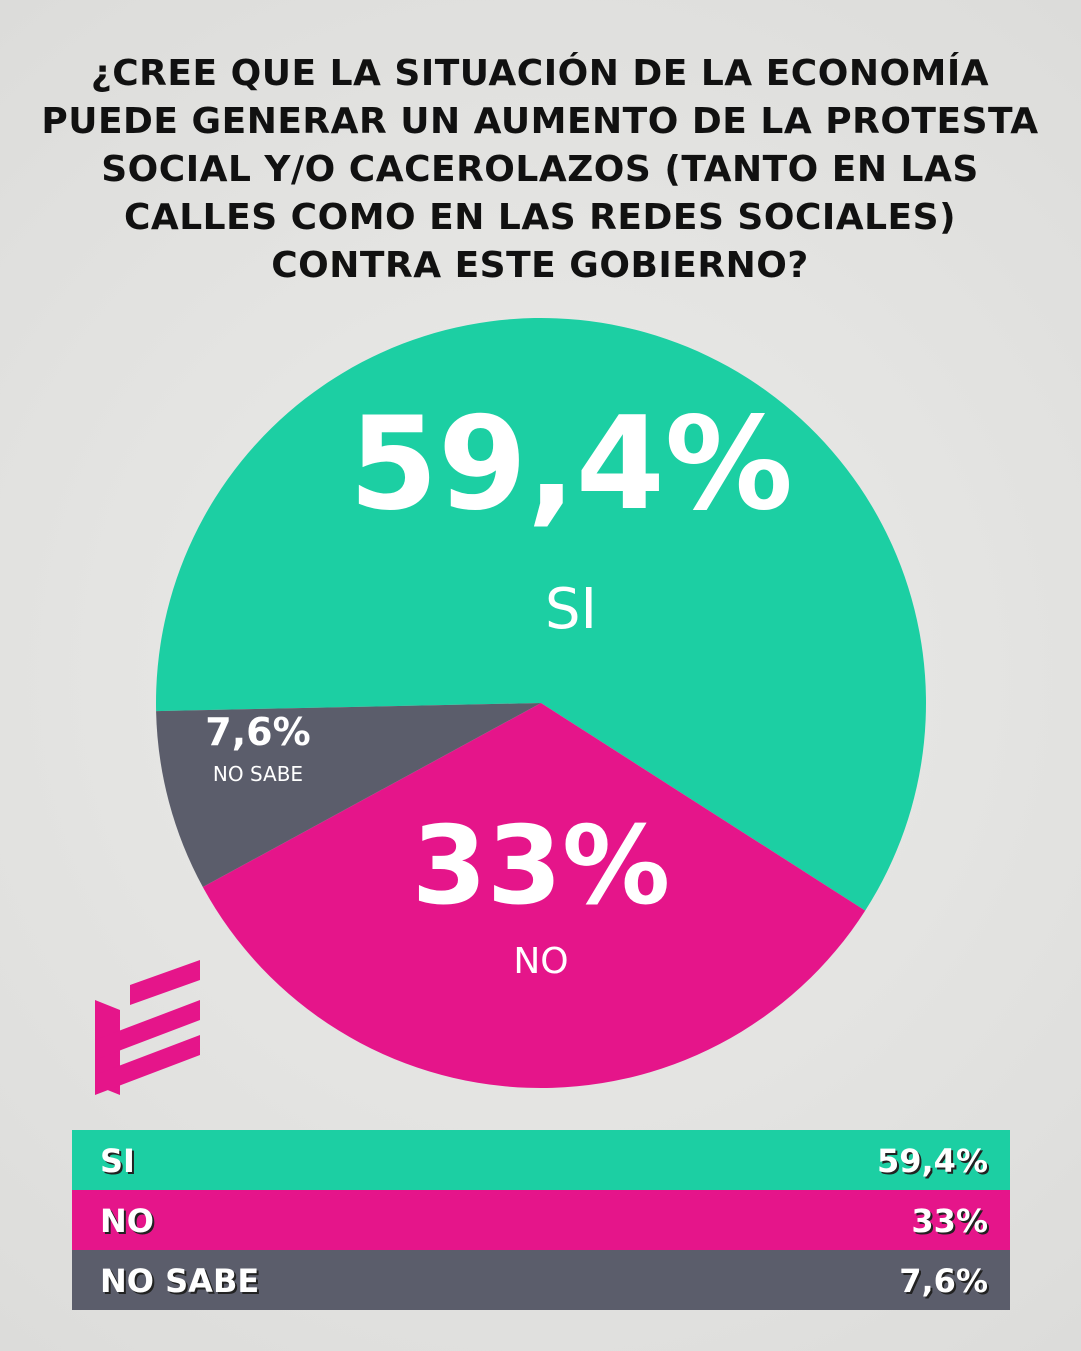 Image resolution: width=1081 pixels, height=1351 pixels. What do you see at coordinates (943, 1281) in the screenshot?
I see `table-value: 7,6%` at bounding box center [943, 1281].